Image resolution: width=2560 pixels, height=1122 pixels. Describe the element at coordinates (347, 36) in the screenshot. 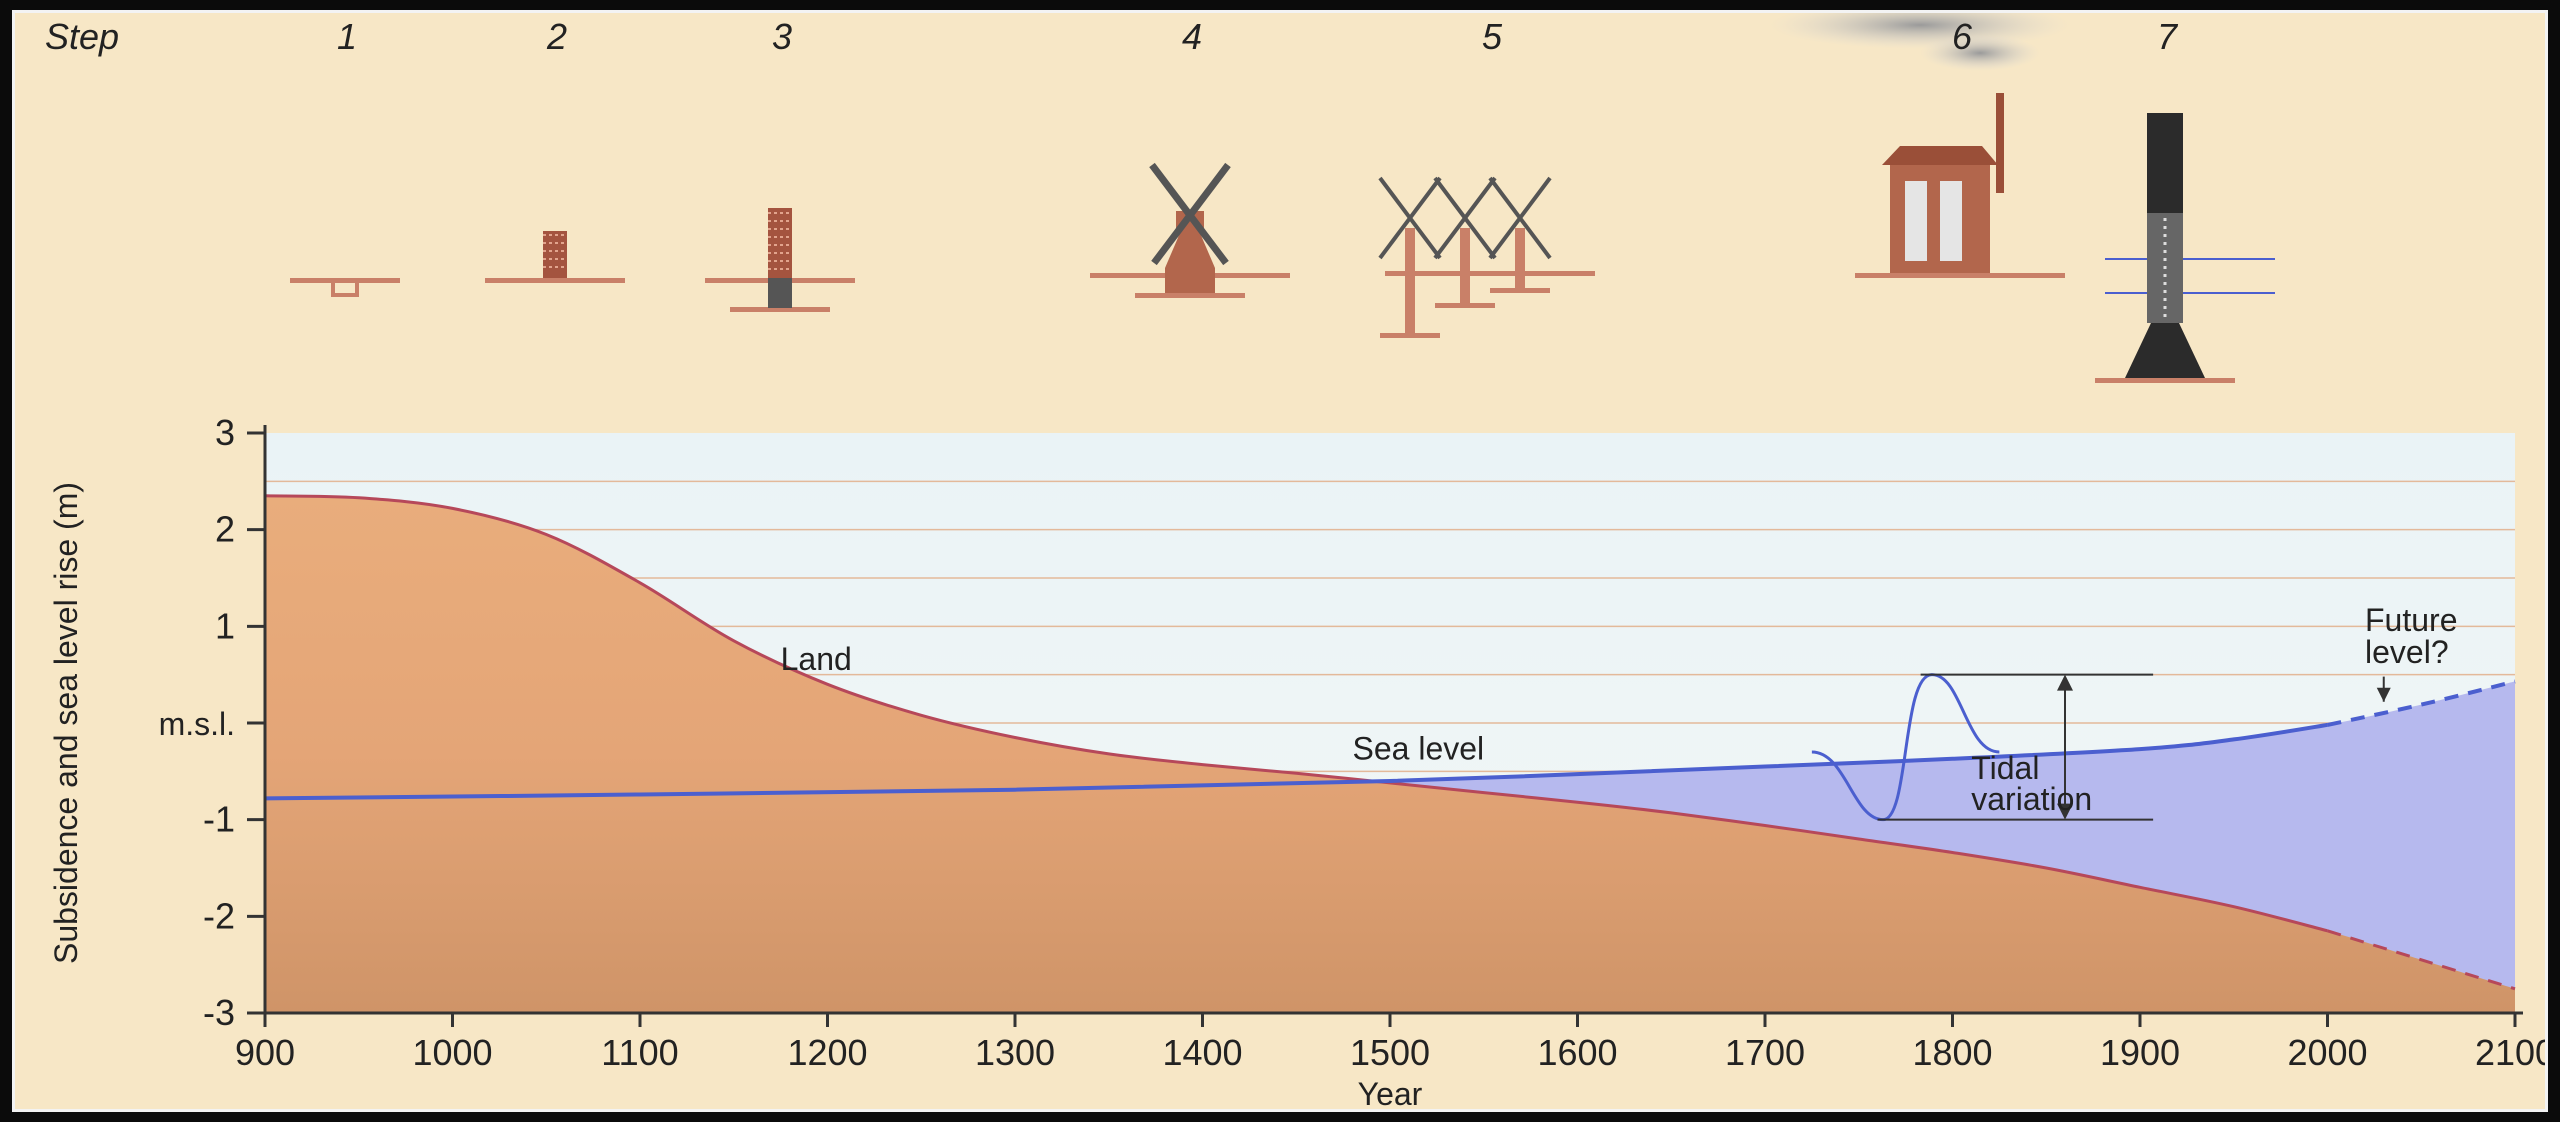

I see `step-number: 1` at that location.